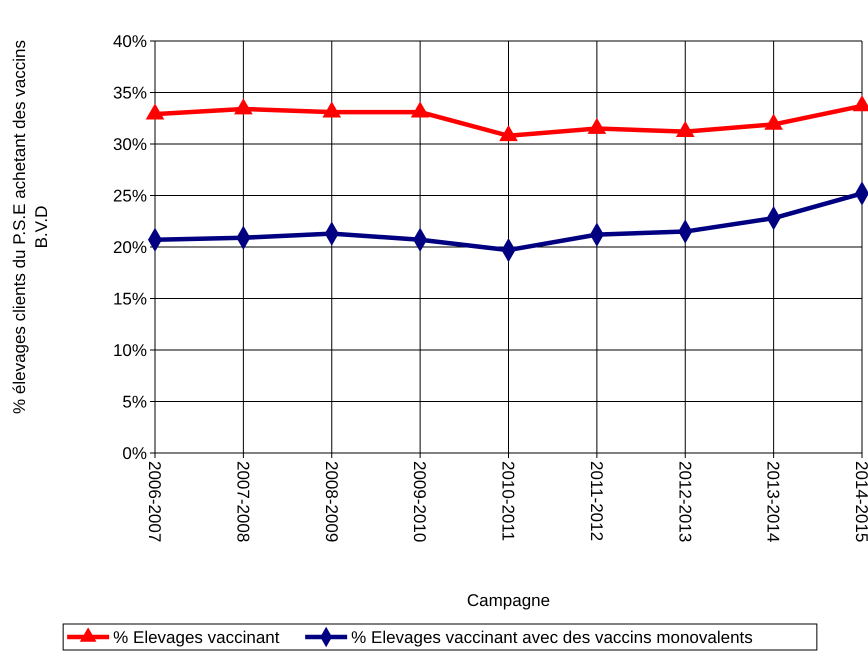 The width and height of the screenshot is (868, 651). What do you see at coordinates (129, 247) in the screenshot?
I see `y-tick-label: 20%` at bounding box center [129, 247].